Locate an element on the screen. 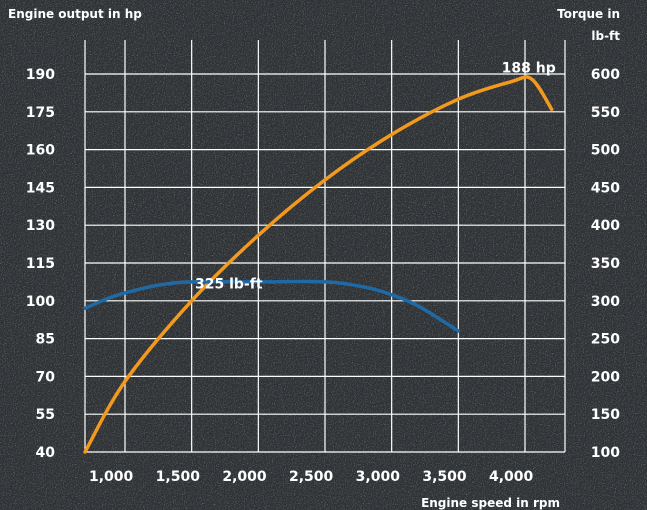 The image size is (647, 510). peak-power-label: 188 hp is located at coordinates (529, 69).